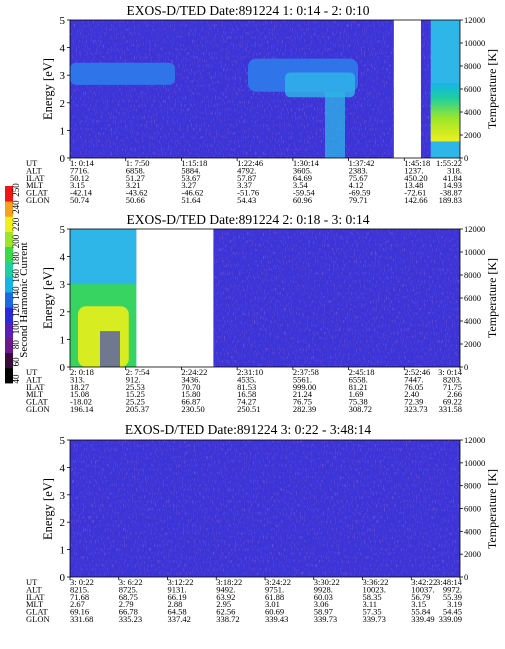 The height and width of the screenshot is (649, 505). What do you see at coordinates (130, 619) in the screenshot?
I see `orbit-row-value: 335.23` at bounding box center [130, 619].